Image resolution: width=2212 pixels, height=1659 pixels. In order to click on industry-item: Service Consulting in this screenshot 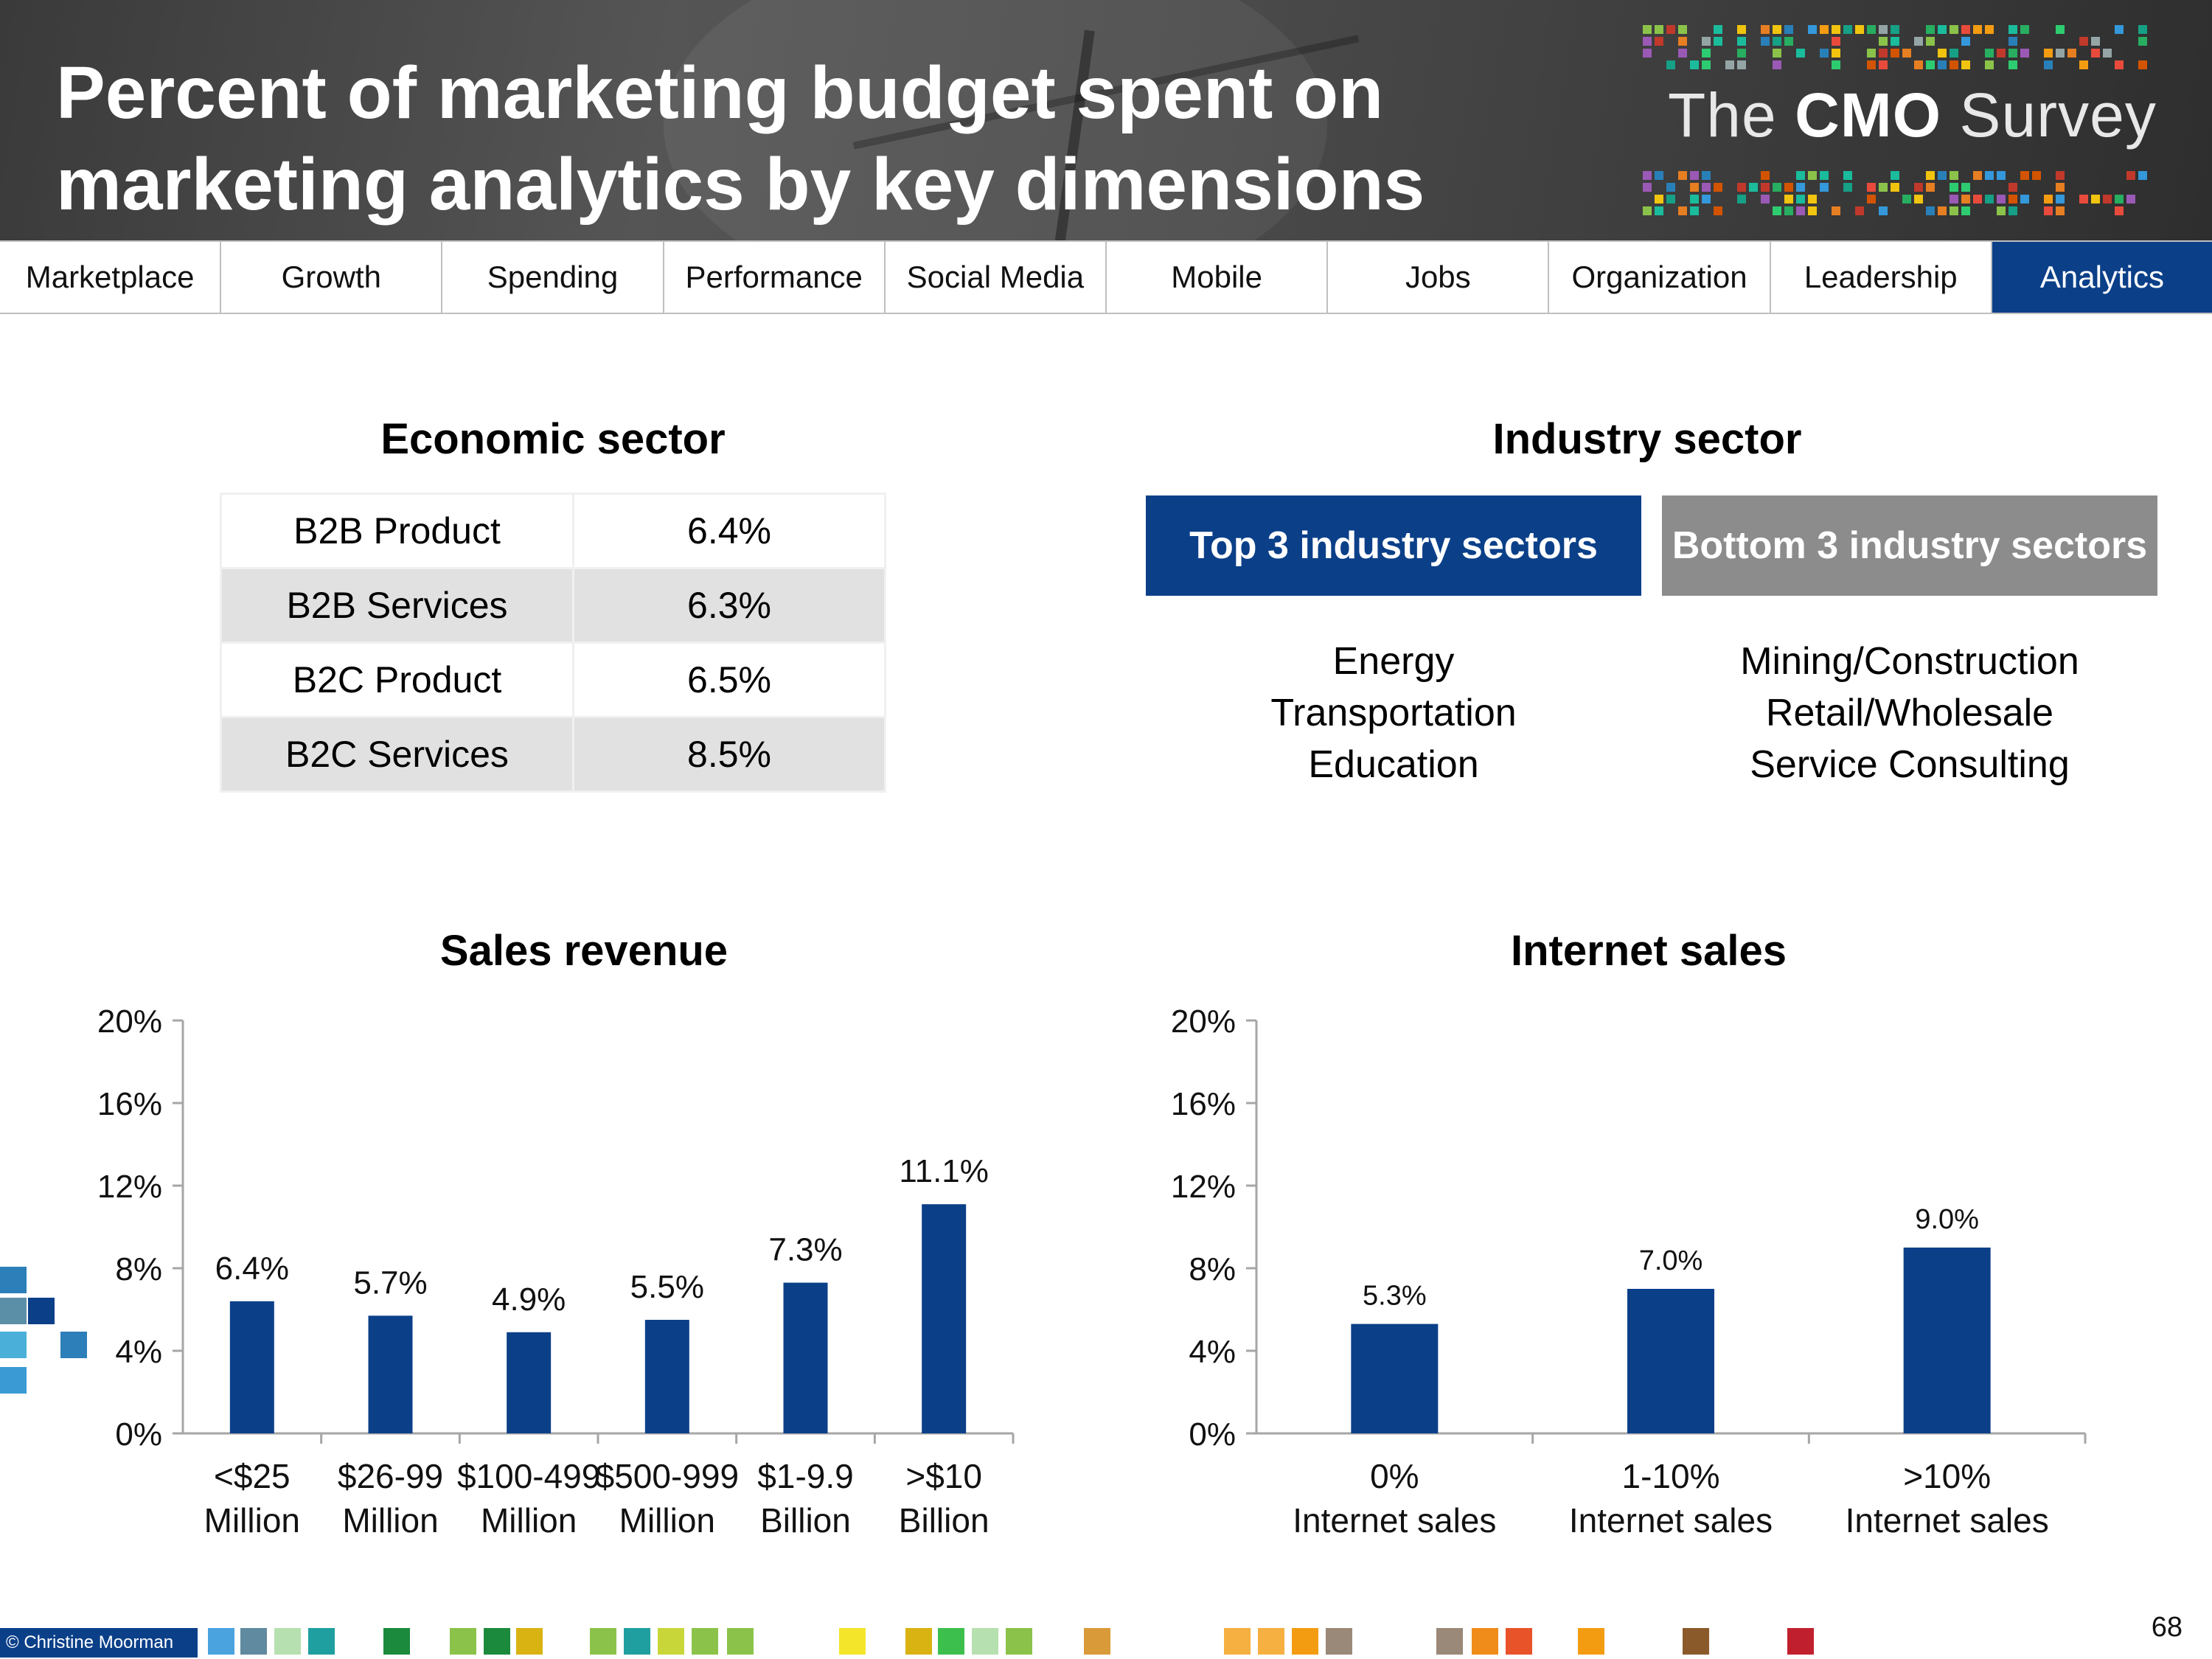, I will do `click(1910, 764)`.